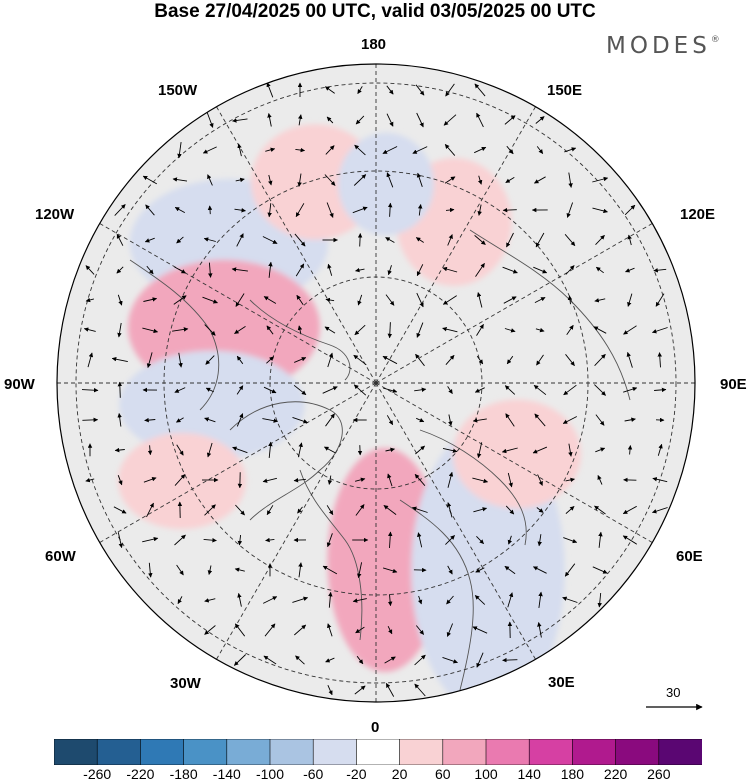  Describe the element at coordinates (519, 300) in the screenshot. I see `meridian-line` at that location.